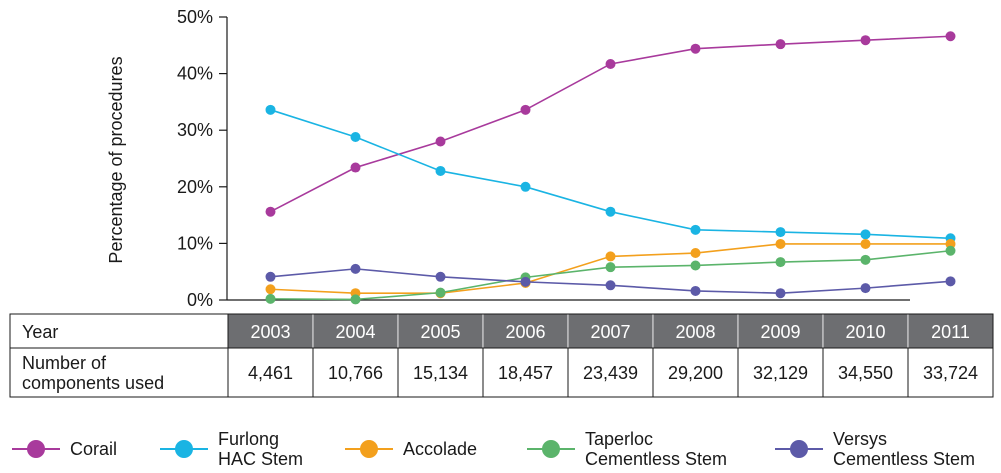 This screenshot has width=1001, height=473. Describe the element at coordinates (780, 373) in the screenshot. I see `component-count: 32,129` at that location.